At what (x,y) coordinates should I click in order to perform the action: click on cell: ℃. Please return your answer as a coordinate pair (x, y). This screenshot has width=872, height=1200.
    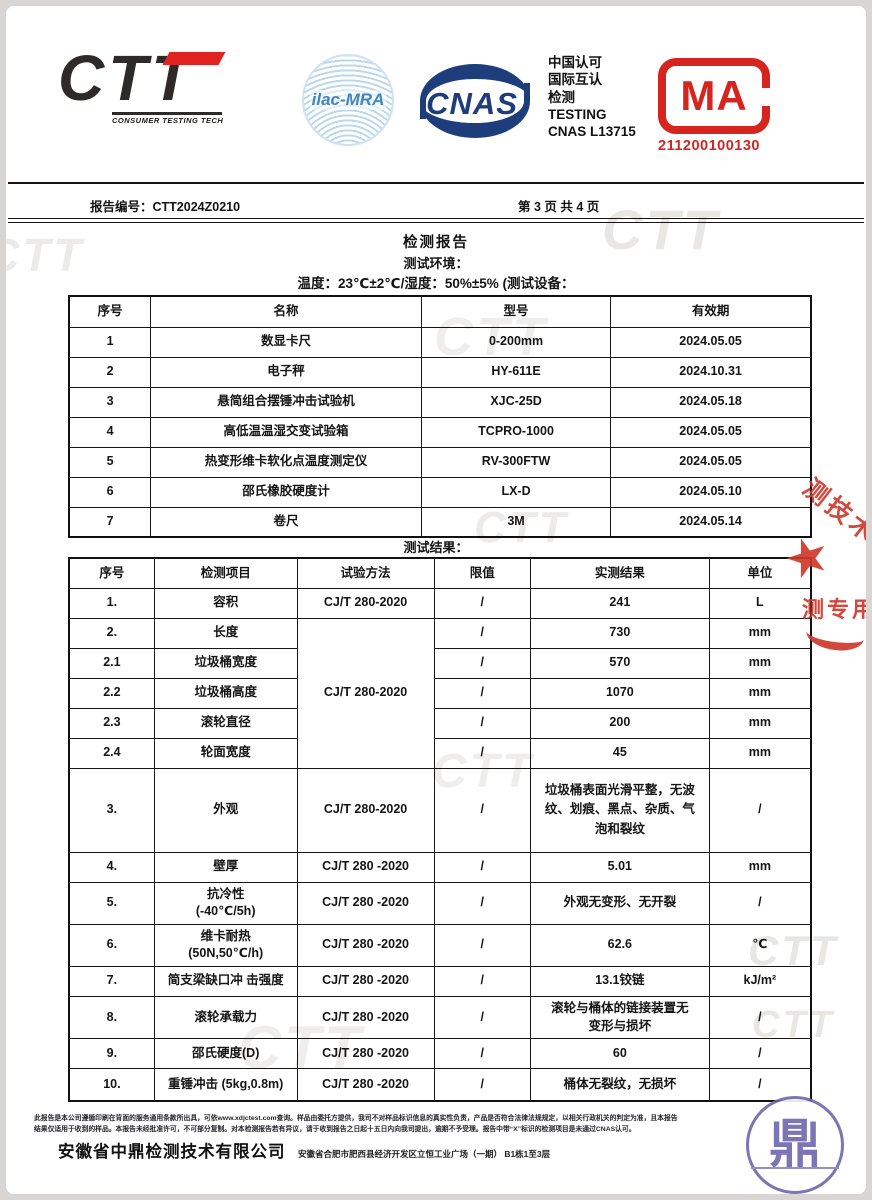
    Looking at the image, I should click on (760, 945).